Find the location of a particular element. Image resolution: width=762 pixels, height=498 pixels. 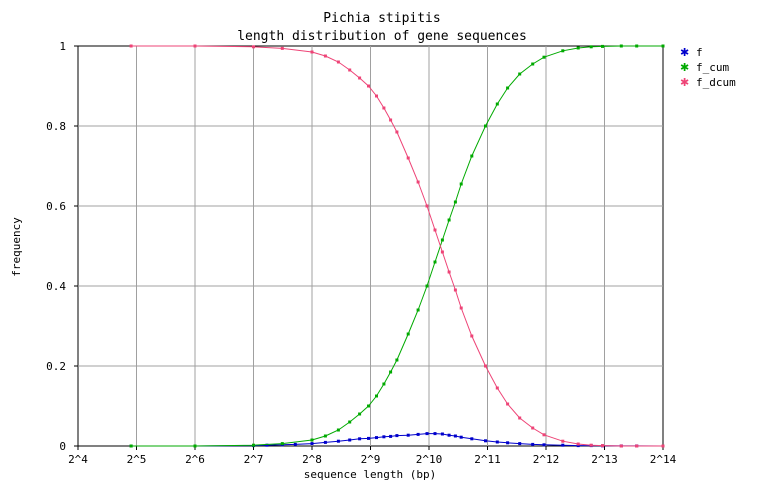

x-tick-label: 2^13 is located at coordinates (604, 459).